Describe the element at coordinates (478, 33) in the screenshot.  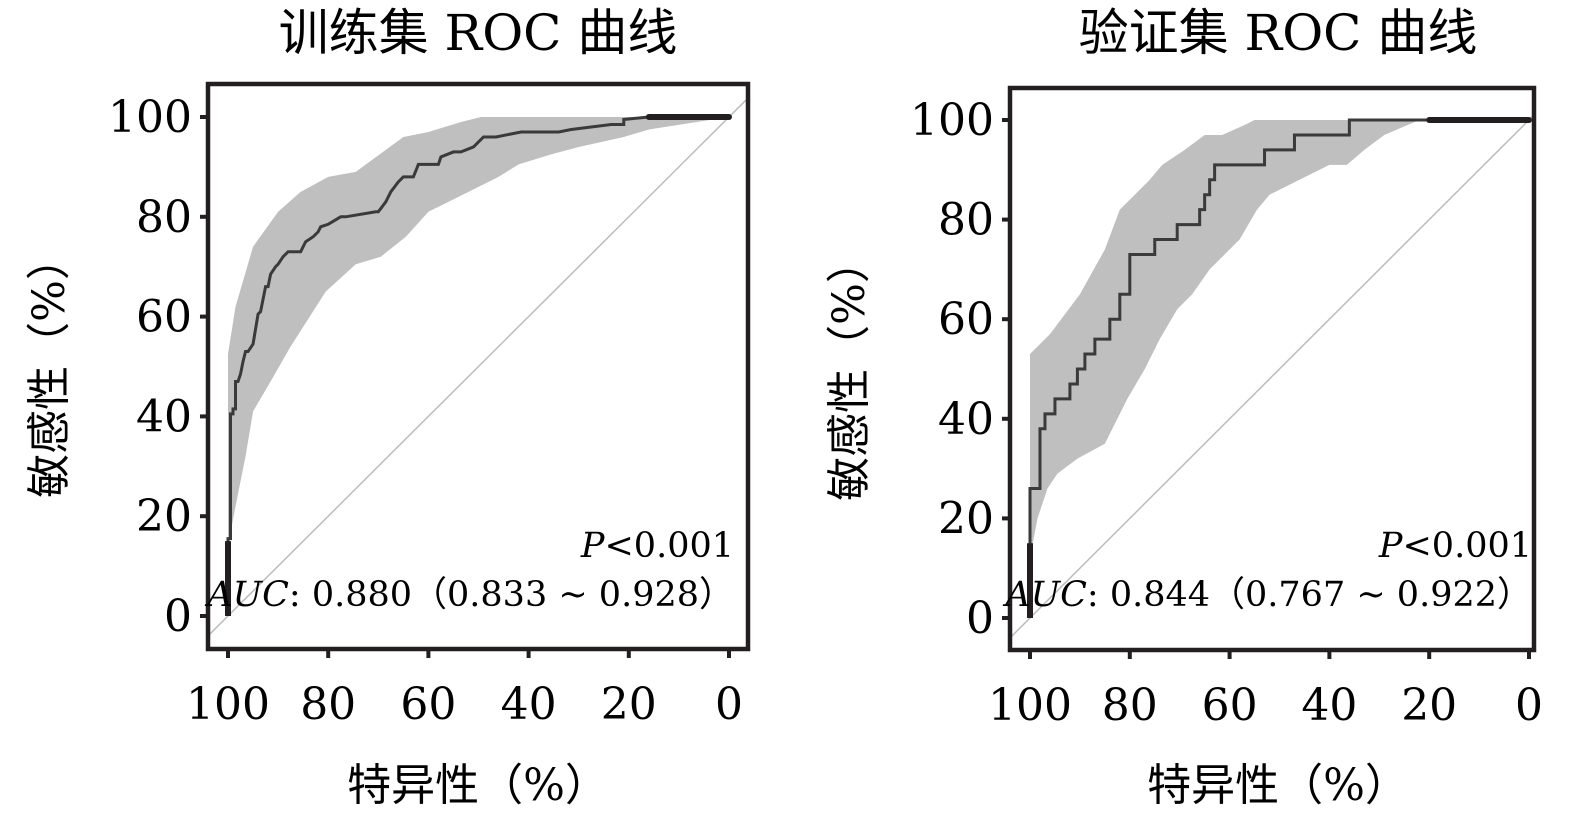
I see `chart-title: 训练集 ROC 曲线` at that location.